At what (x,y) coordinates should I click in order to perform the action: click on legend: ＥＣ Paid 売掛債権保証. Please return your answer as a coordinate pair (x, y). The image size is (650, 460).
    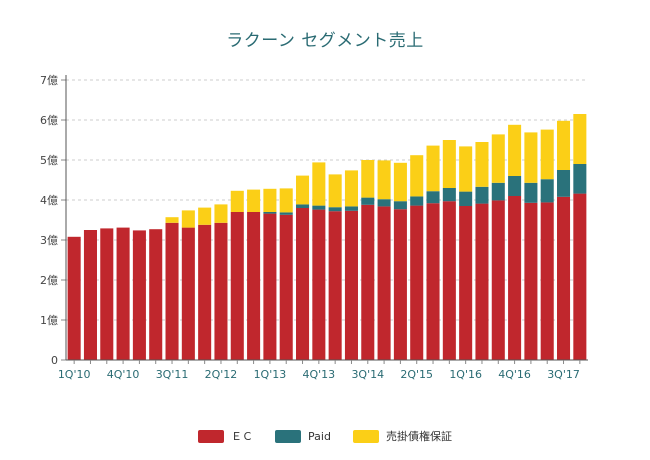
    Looking at the image, I should click on (325, 436).